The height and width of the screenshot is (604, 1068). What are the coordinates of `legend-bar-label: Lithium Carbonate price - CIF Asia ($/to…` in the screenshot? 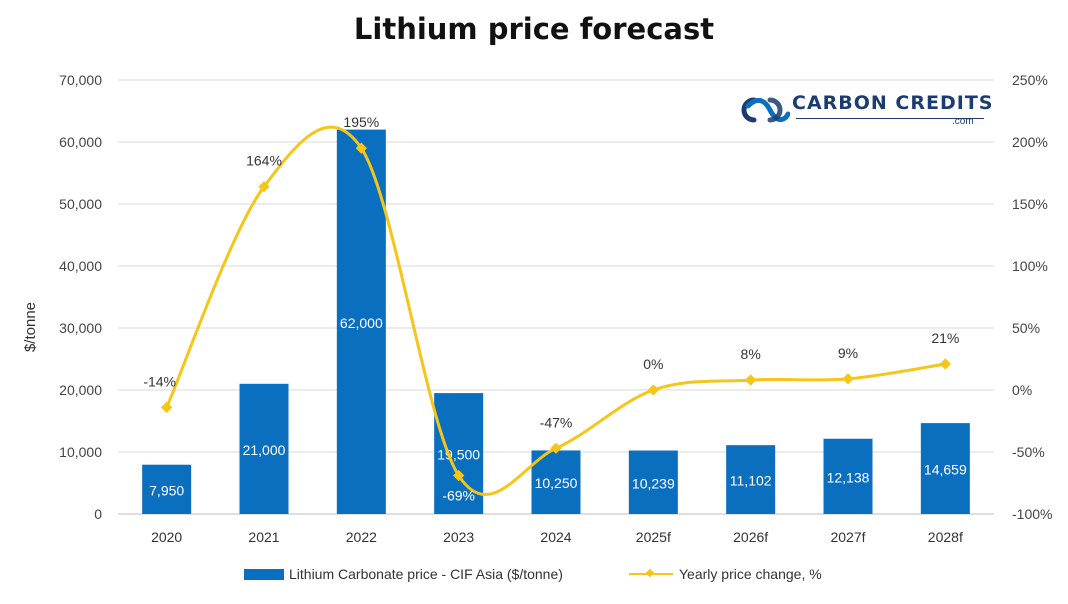 It's located at (426, 574).